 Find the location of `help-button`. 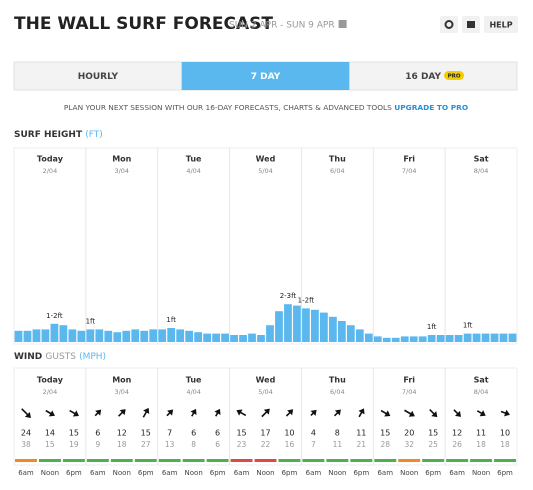

help-button is located at coordinates (501, 24).